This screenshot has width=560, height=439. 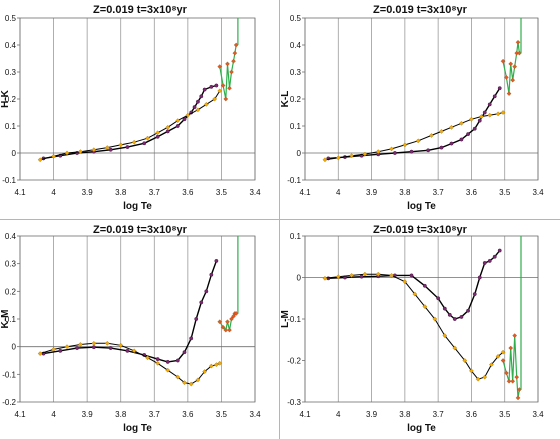 I want to click on y-tick-label: 0.4, so click(x=11, y=236).